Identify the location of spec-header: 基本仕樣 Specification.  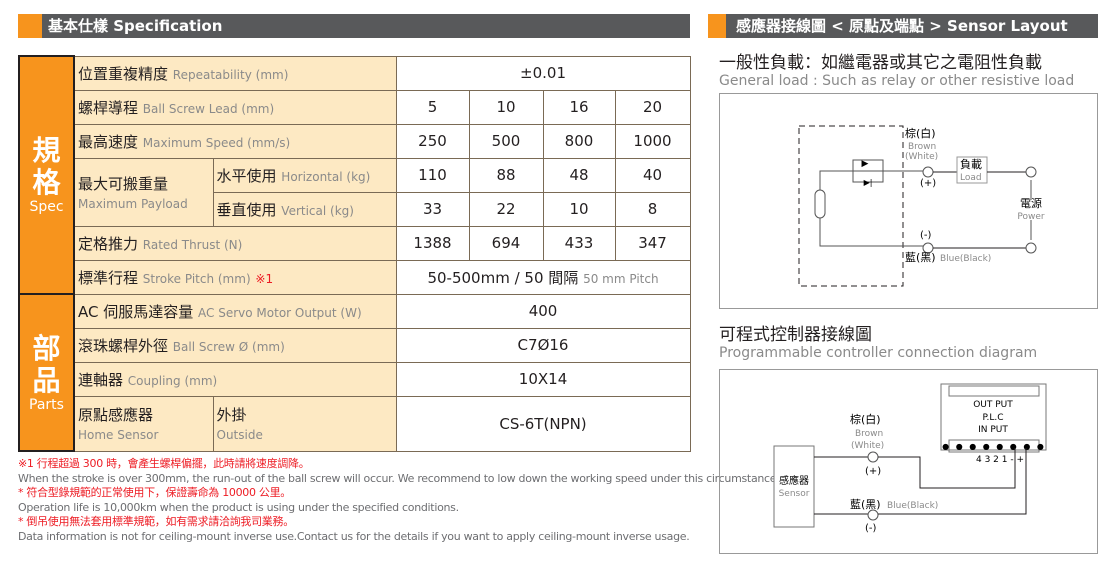
(354, 26).